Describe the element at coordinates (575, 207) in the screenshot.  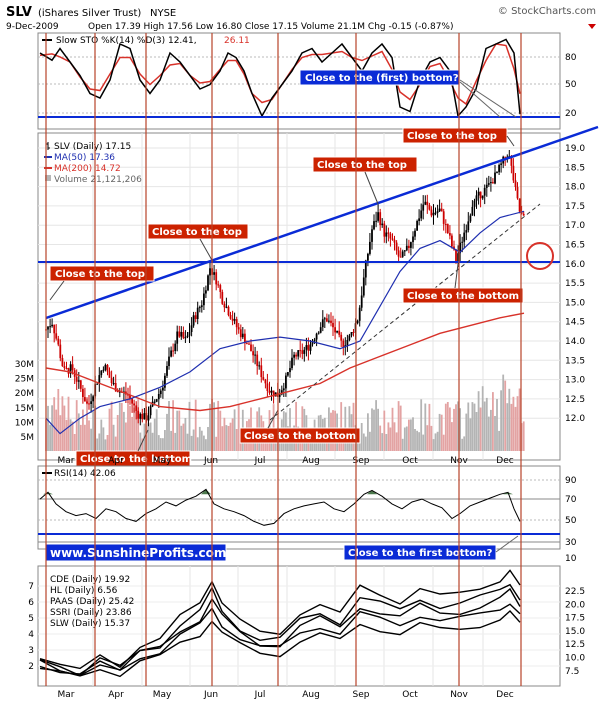
I see `price-tick-label: 17.5` at that location.